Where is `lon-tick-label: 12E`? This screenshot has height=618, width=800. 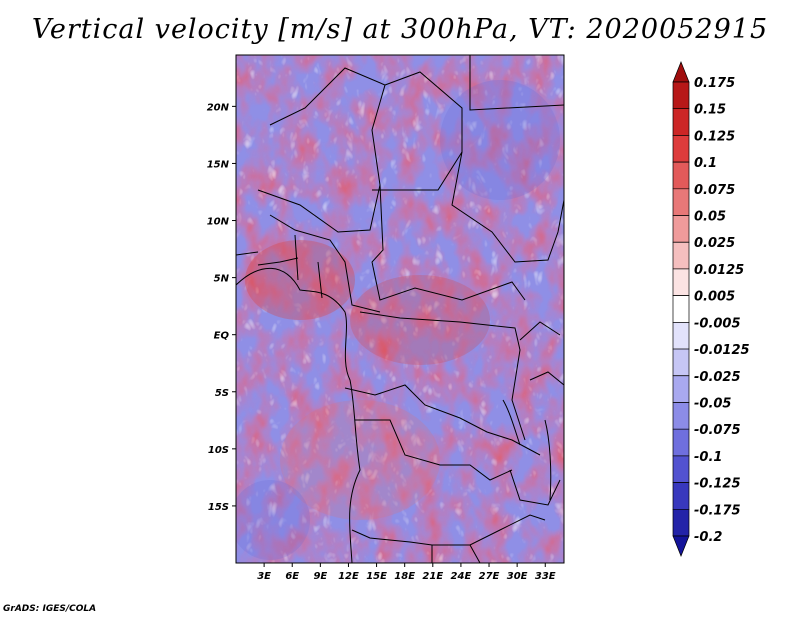
lon-tick-label: 12E is located at coordinates (348, 576).